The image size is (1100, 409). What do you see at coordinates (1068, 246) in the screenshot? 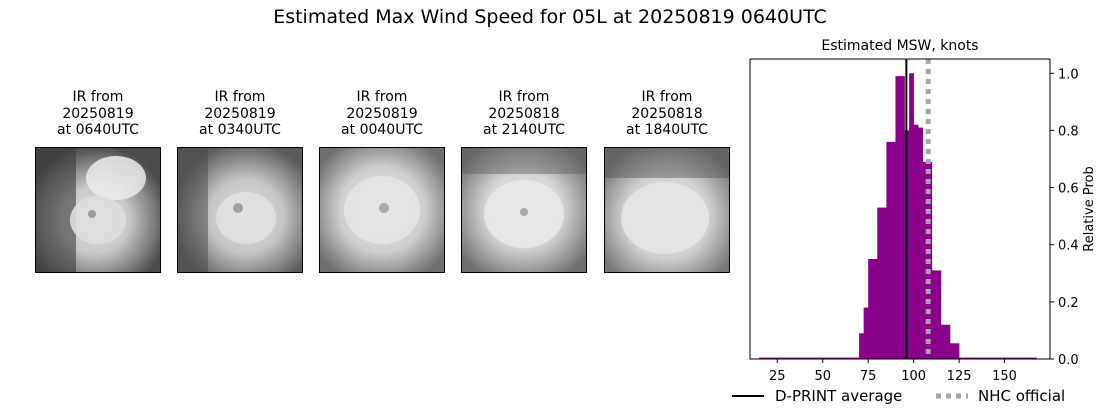
I see `y-tick-label: 0.4` at bounding box center [1068, 246].